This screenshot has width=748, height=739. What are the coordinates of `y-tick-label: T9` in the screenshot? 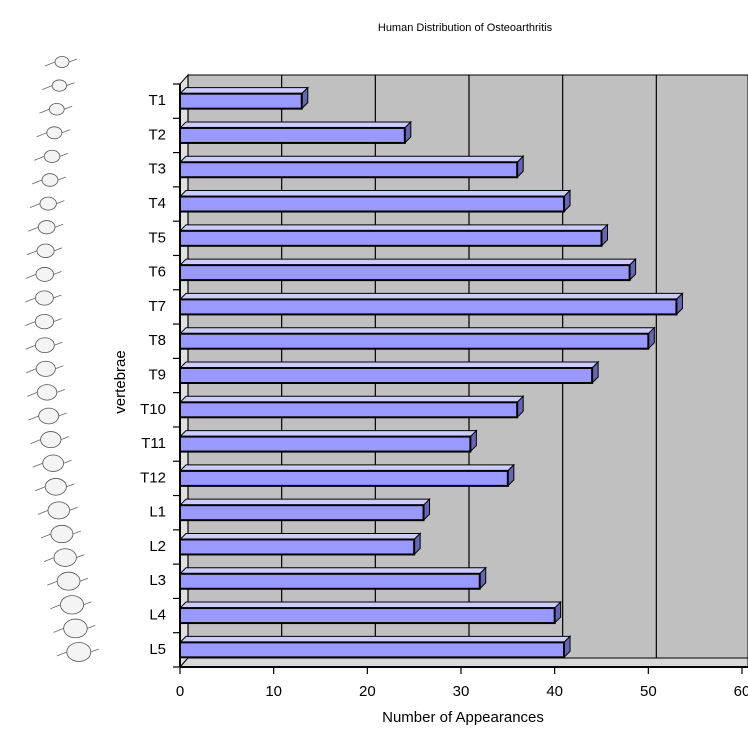 It's located at (157, 374).